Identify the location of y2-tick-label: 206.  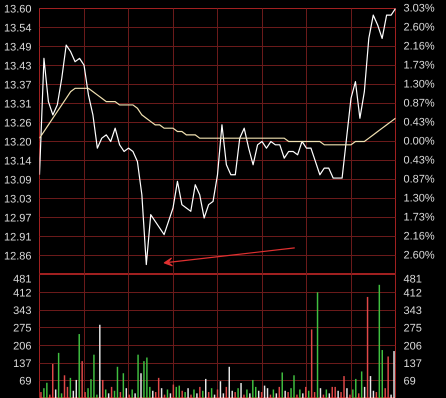
(413, 346).